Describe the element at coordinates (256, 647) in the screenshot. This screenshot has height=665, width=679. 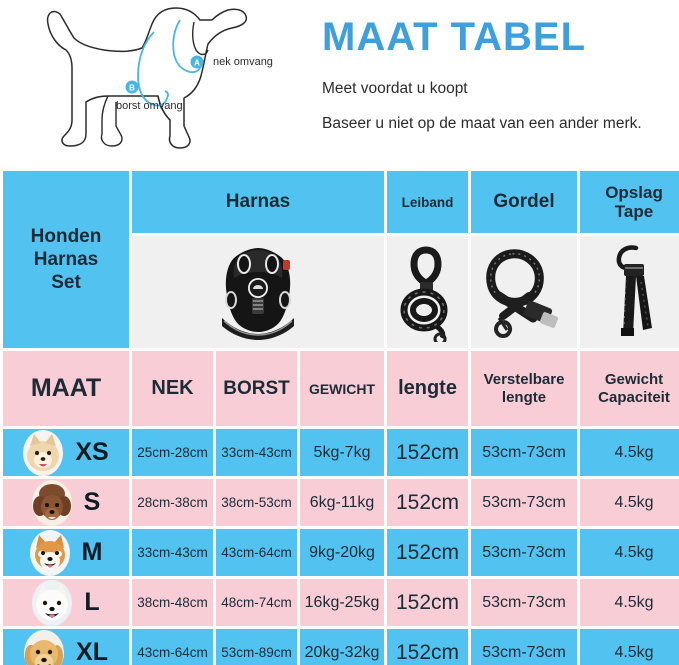
I see `cell-borst: 53cm-89cm` at that location.